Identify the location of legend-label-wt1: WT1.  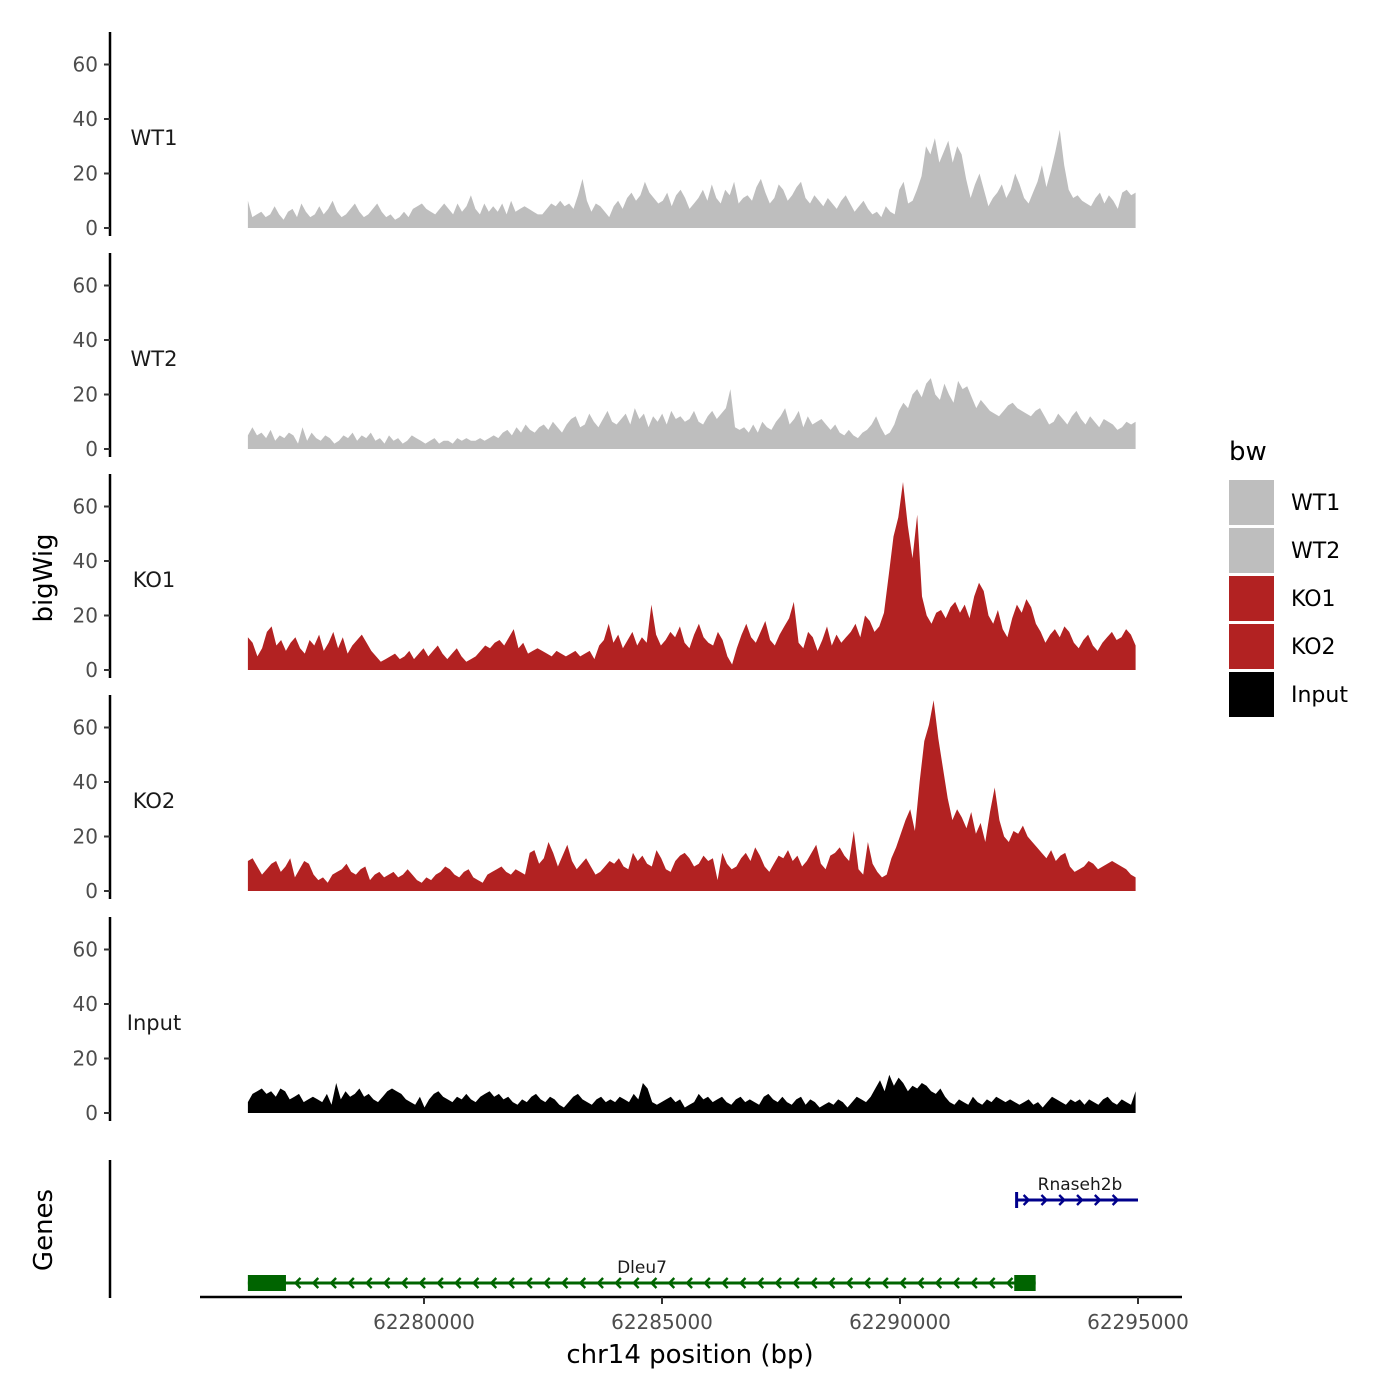
(1315, 503).